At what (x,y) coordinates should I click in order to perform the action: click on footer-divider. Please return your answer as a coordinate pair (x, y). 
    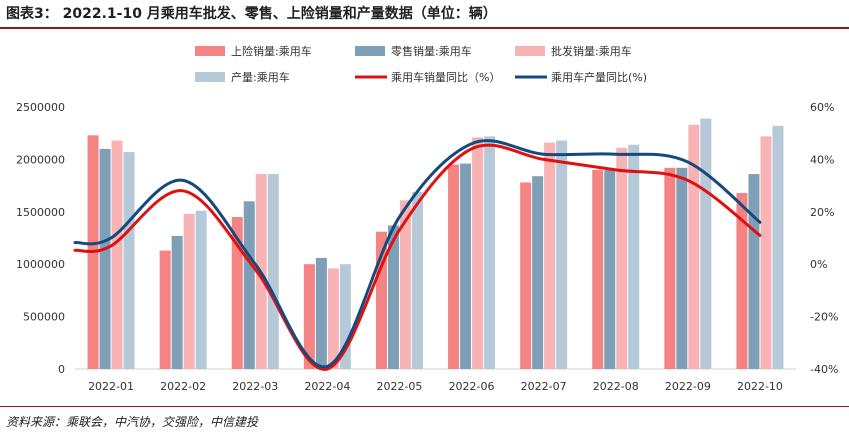
    Looking at the image, I should click on (424, 406).